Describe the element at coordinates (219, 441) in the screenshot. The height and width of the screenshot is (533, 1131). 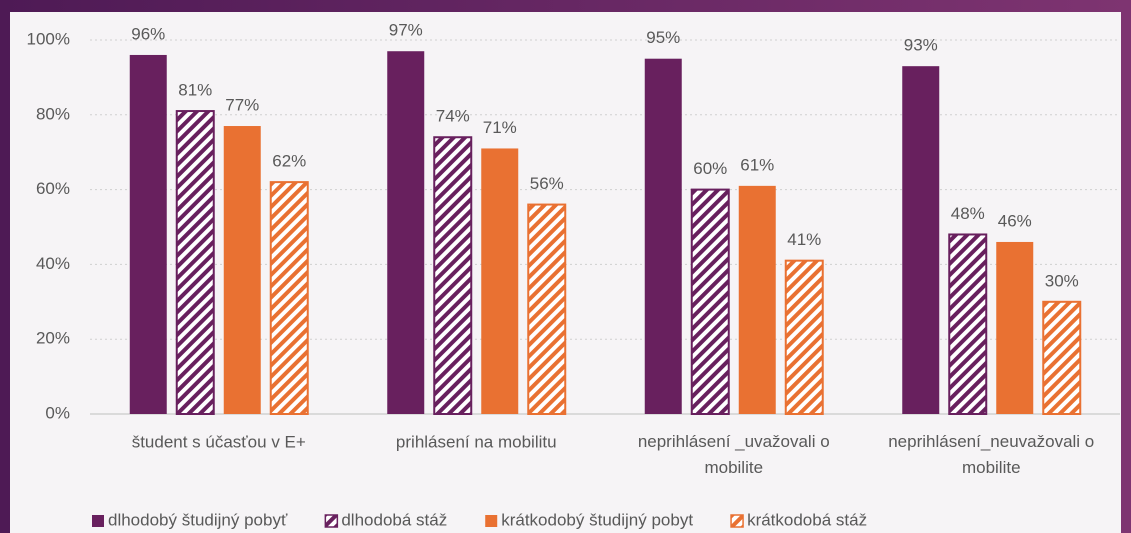
I see `x-tick-label: študent s účasťou v E+` at that location.